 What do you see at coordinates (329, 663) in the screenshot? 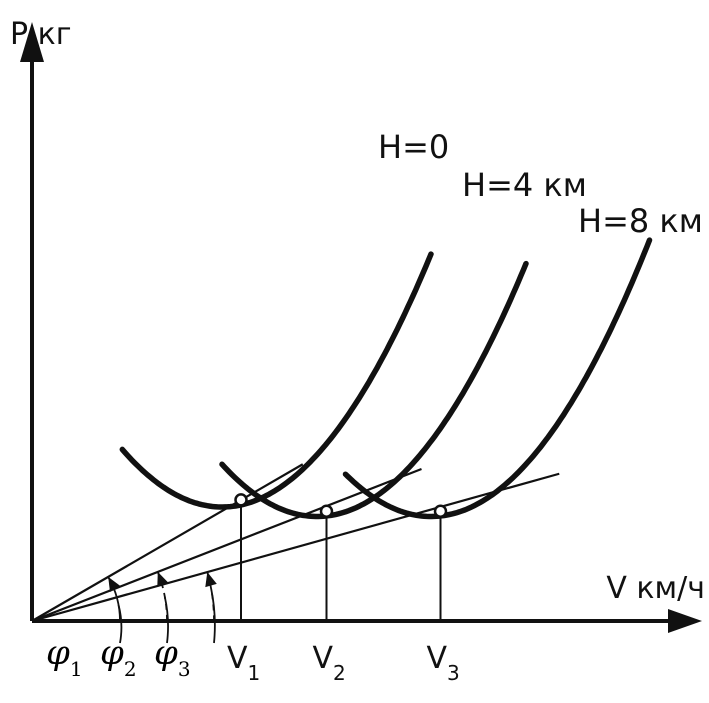
I see `v-label-2: V2` at bounding box center [329, 663].